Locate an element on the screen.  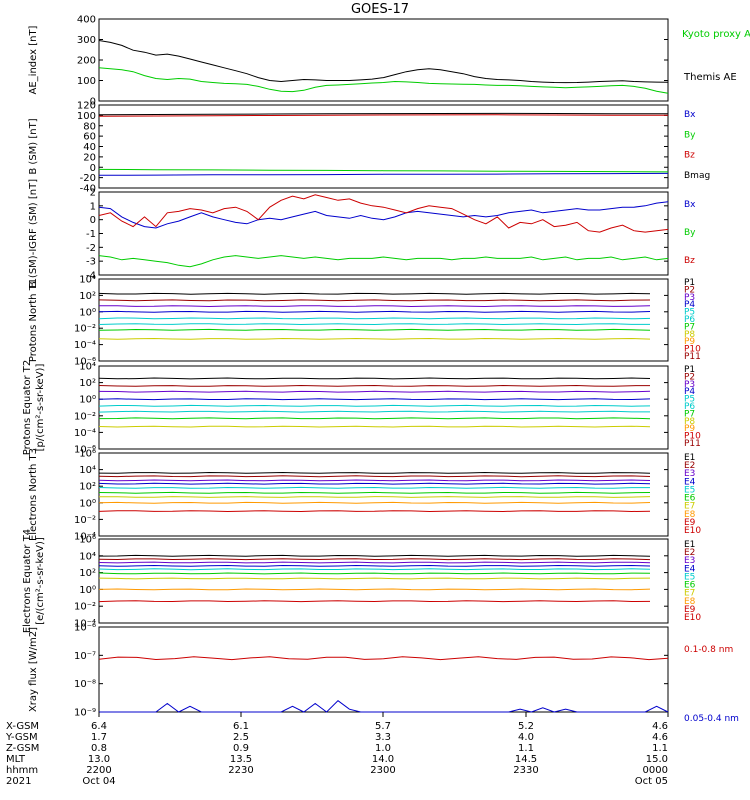
y-tick-label: 1 is located at coordinates (93, 206).